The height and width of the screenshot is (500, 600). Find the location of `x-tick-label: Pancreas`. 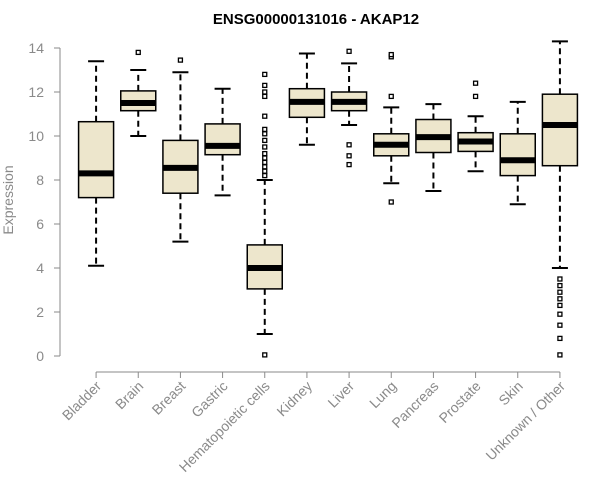

x-tick-label: Pancreas is located at coordinates (414, 404).